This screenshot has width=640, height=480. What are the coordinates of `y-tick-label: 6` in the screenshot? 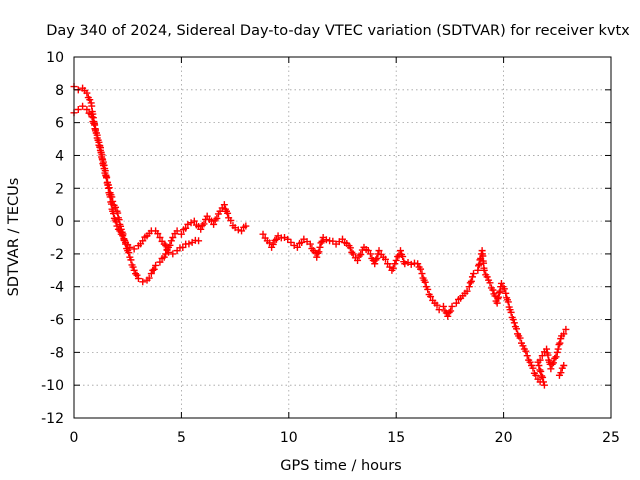 It's located at (59, 124).